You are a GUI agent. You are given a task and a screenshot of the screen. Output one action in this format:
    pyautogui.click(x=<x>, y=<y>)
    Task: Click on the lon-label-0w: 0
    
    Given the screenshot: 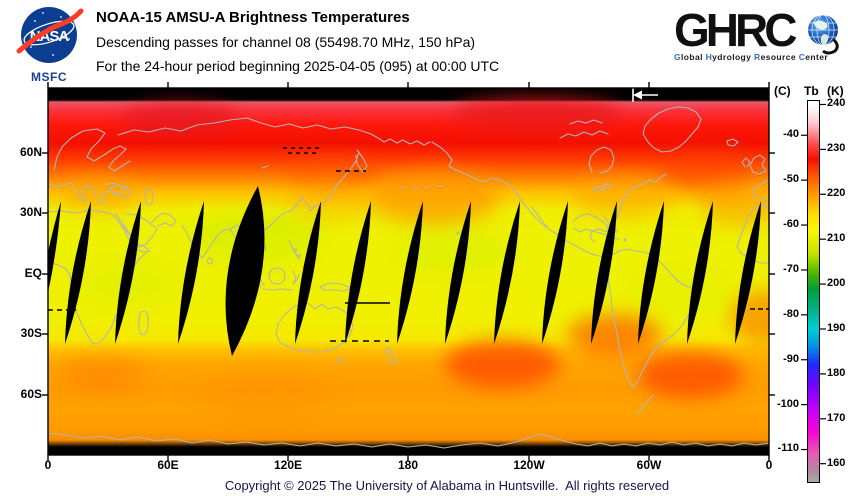 What is the action you would take?
    pyautogui.click(x=769, y=465)
    